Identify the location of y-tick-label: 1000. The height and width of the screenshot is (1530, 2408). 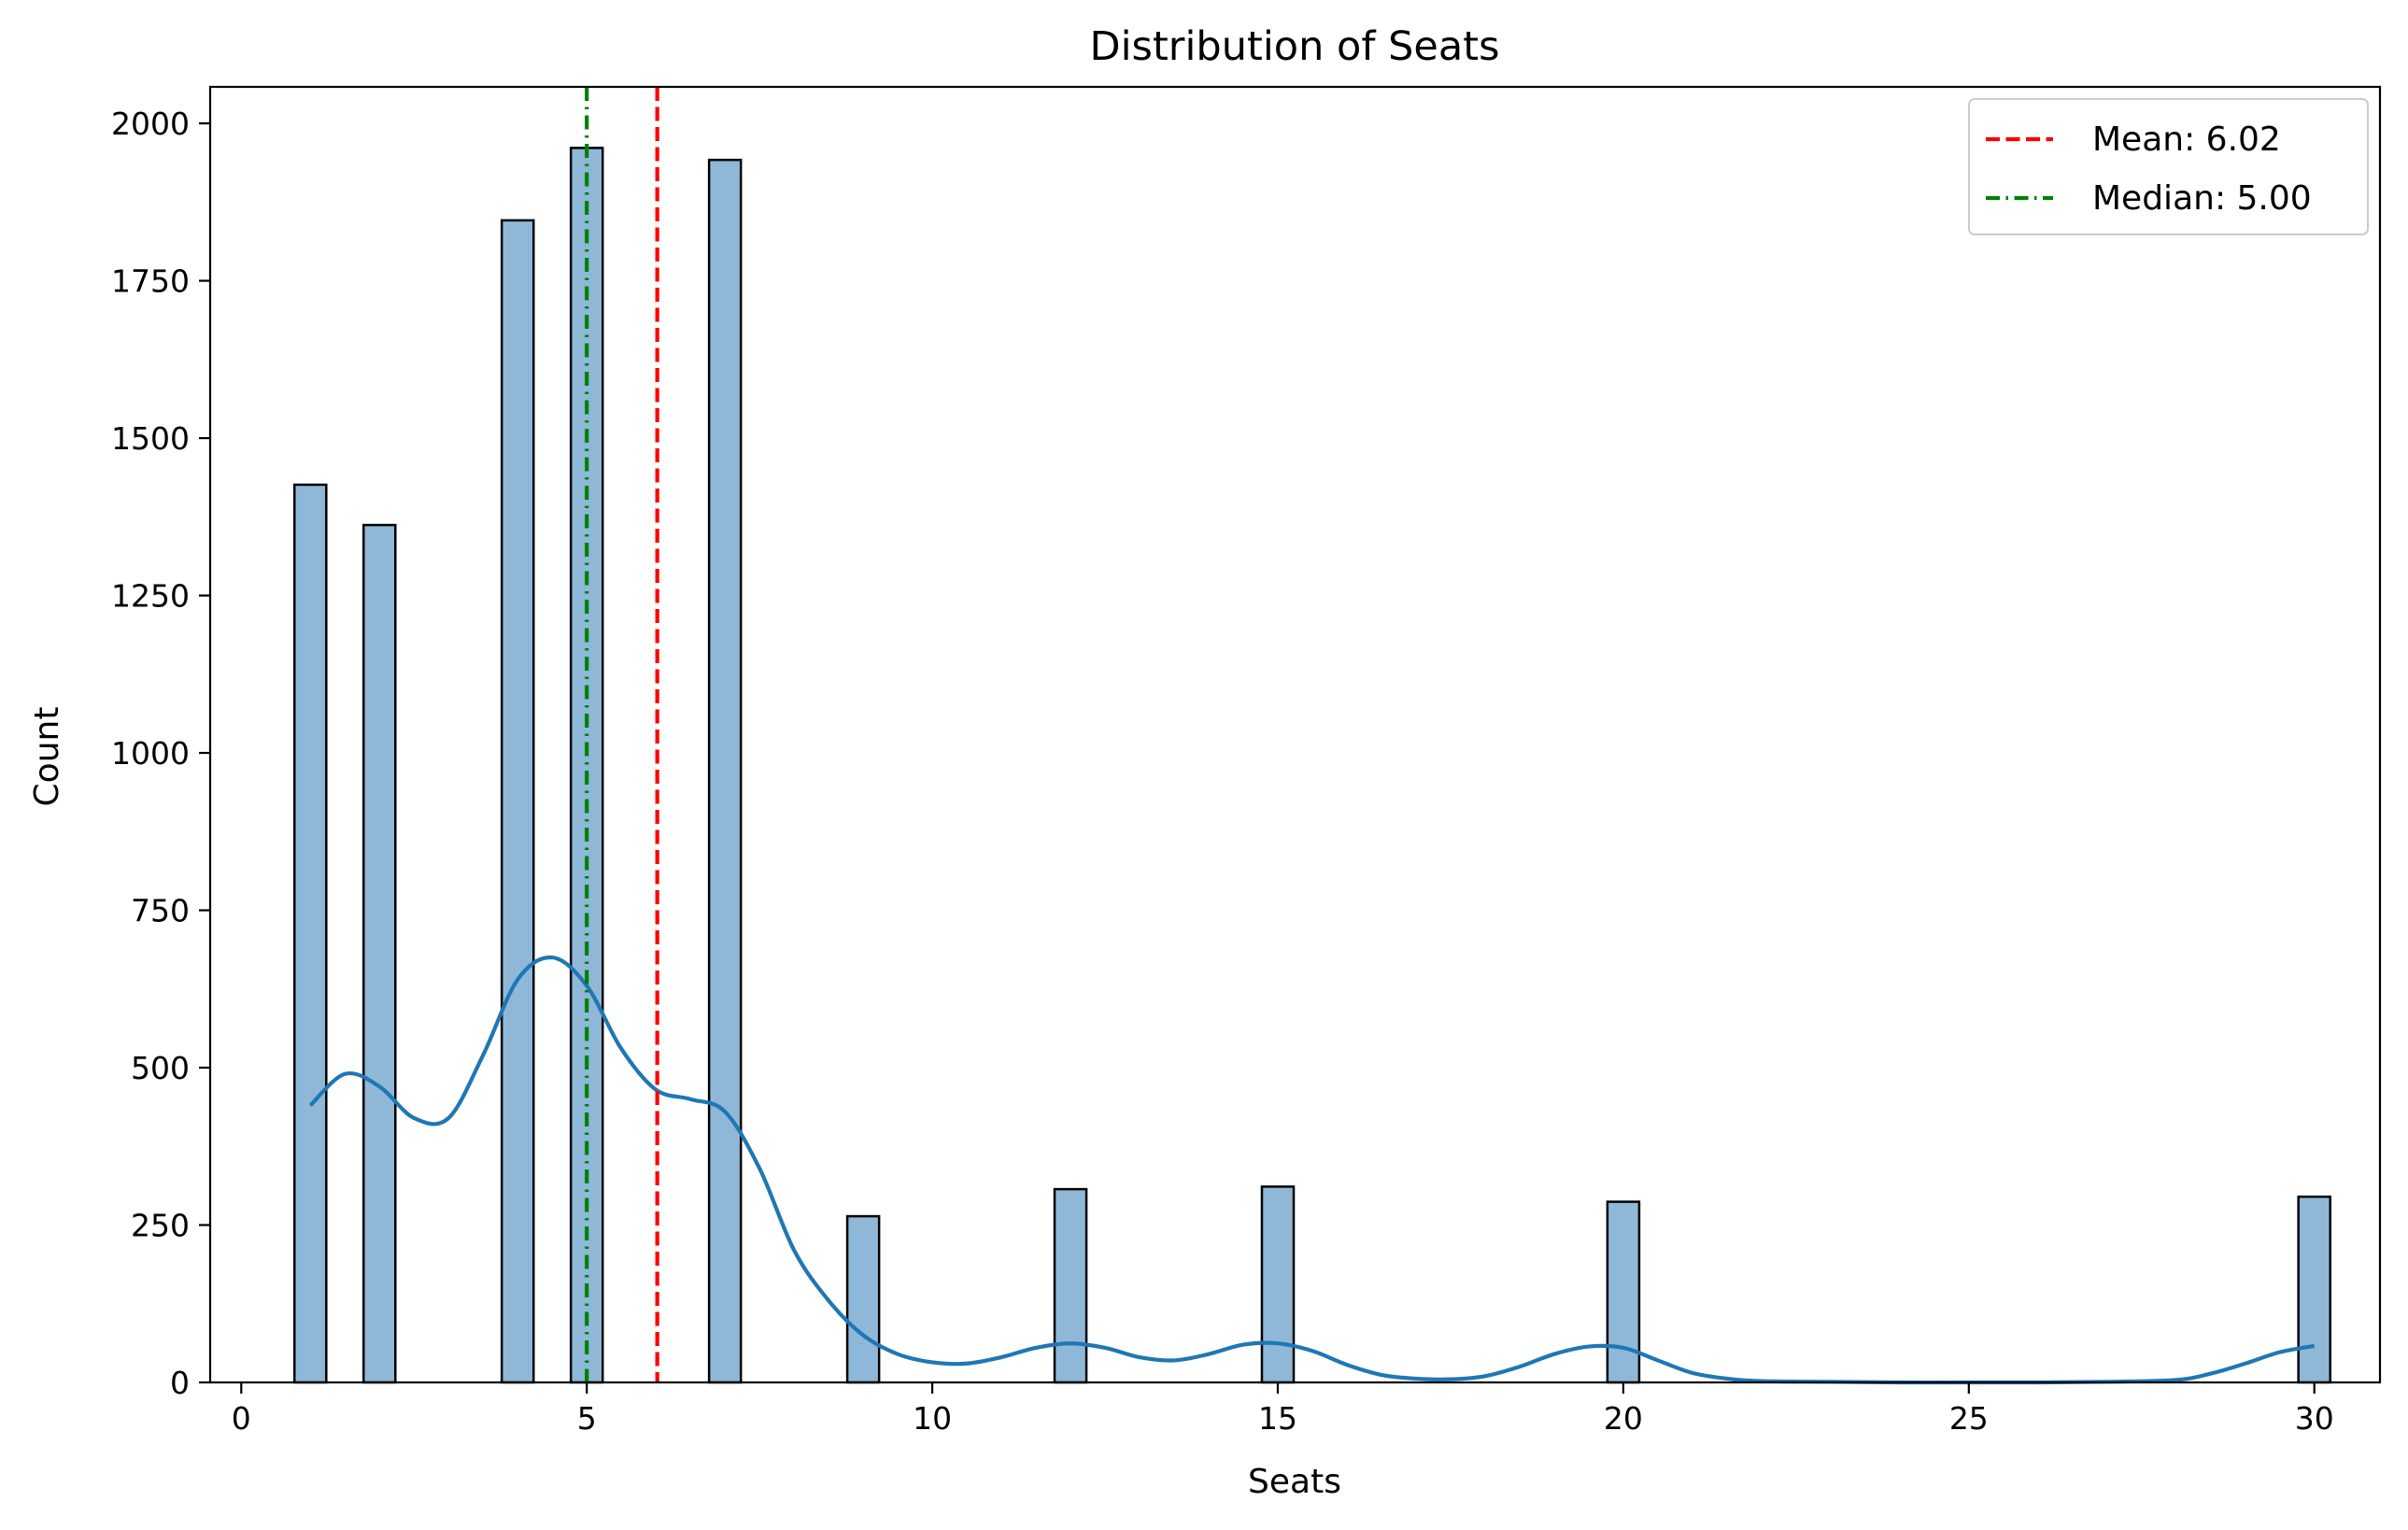
(150, 753).